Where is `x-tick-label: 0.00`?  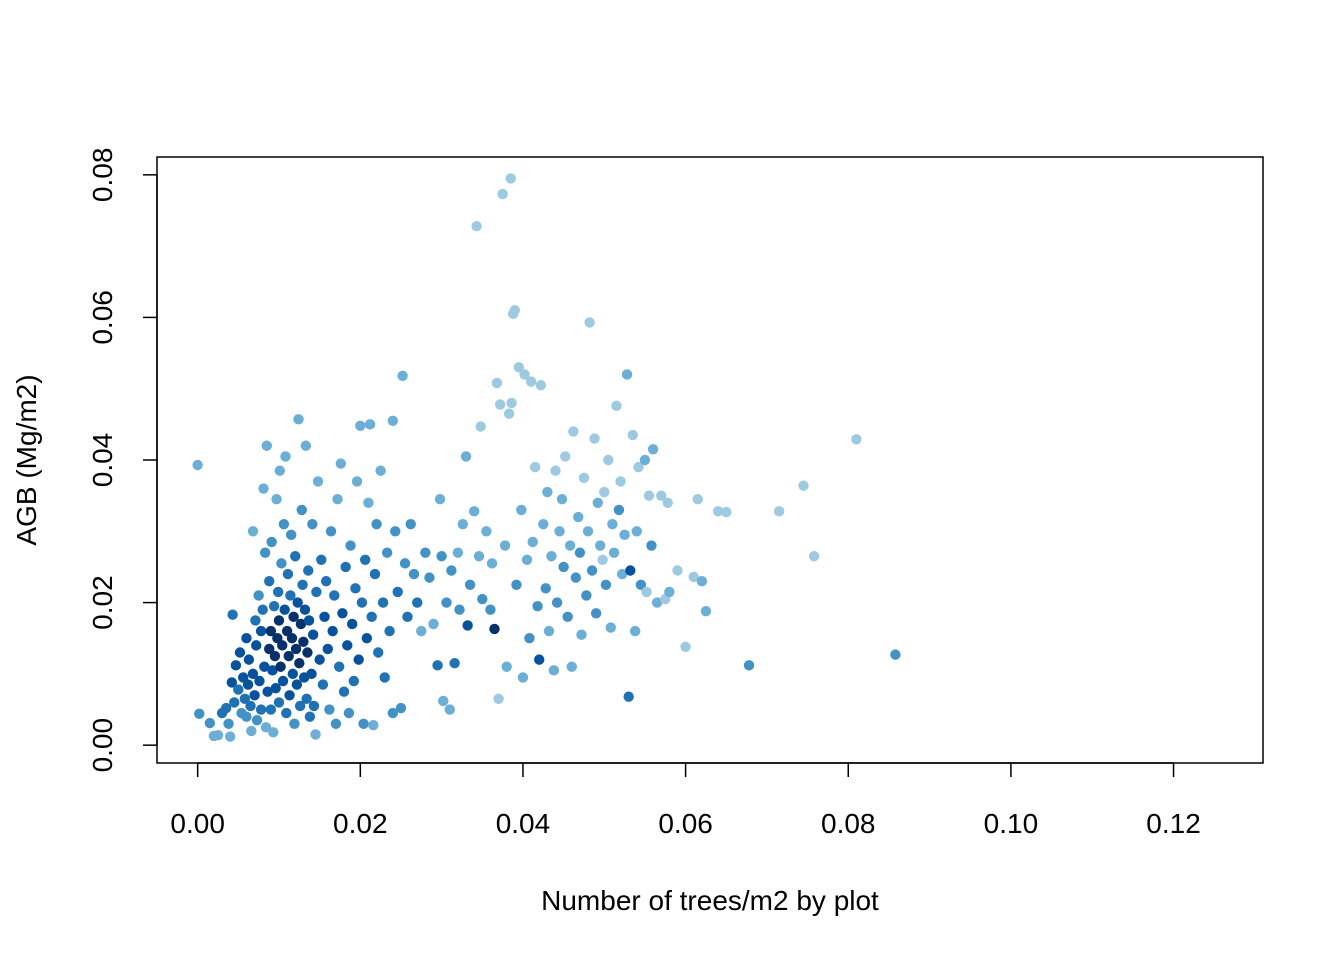
x-tick-label: 0.00 is located at coordinates (197, 823).